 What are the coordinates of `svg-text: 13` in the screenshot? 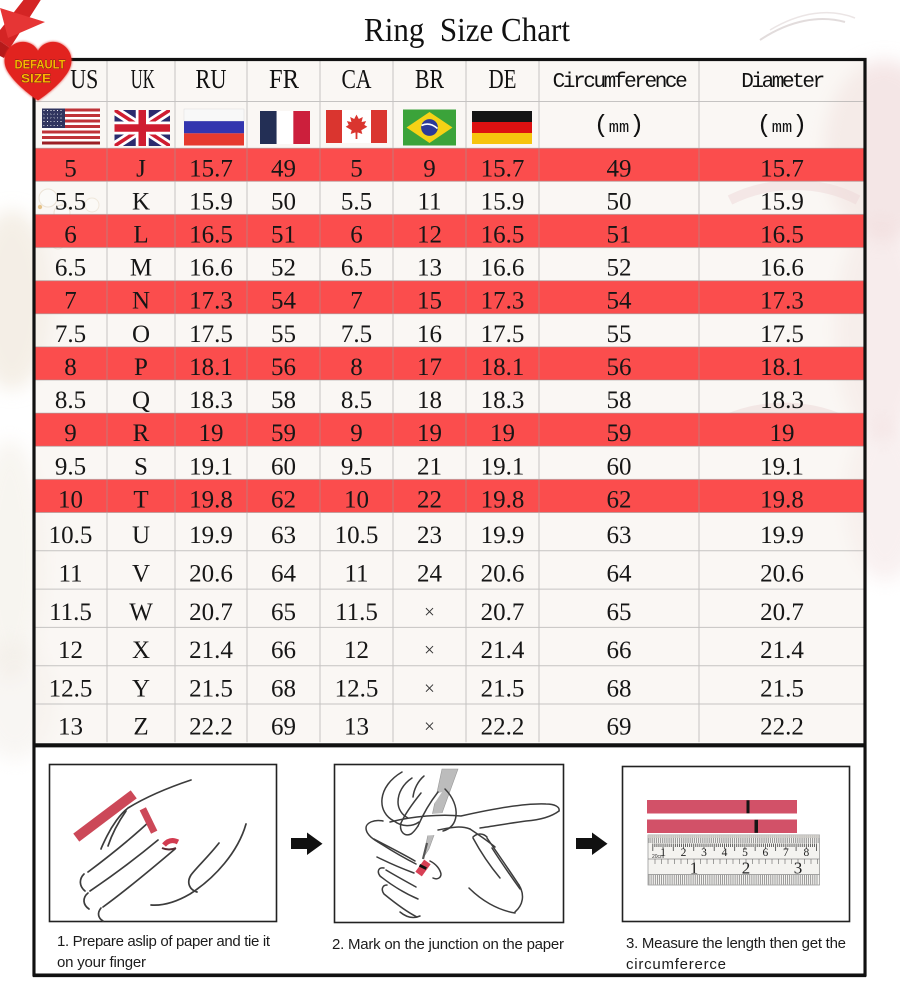 It's located at (429, 268).